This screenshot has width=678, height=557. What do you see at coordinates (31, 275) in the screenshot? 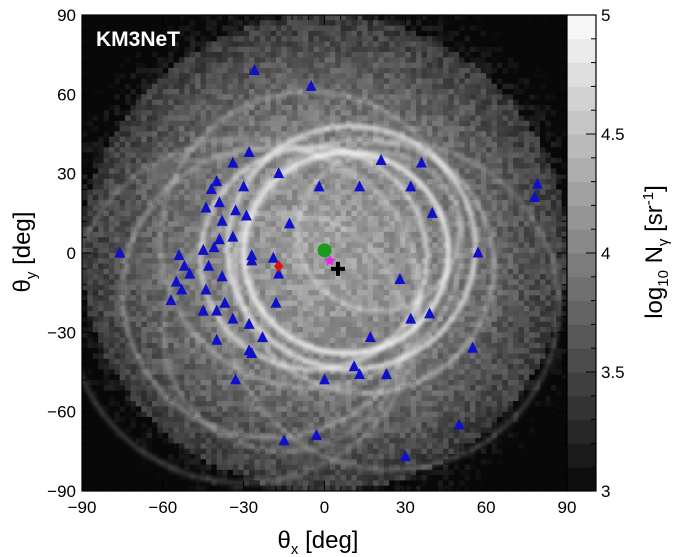
I see `y-axis-title-sub: y` at bounding box center [31, 275].